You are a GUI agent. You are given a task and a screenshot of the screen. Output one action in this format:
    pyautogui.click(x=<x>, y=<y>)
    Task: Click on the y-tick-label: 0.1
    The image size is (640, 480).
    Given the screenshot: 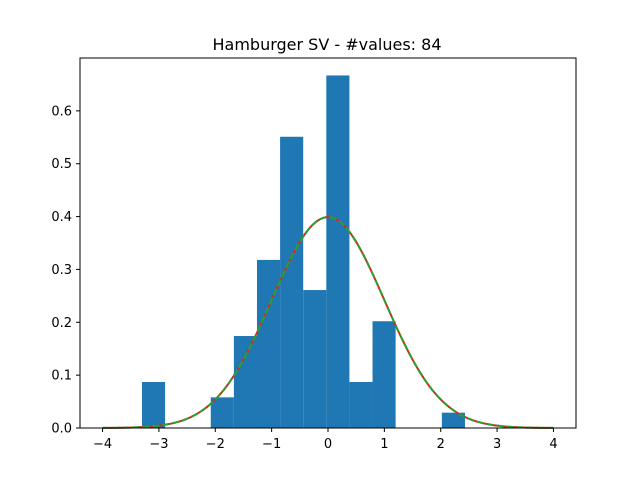 What is the action you would take?
    pyautogui.click(x=61, y=376)
    